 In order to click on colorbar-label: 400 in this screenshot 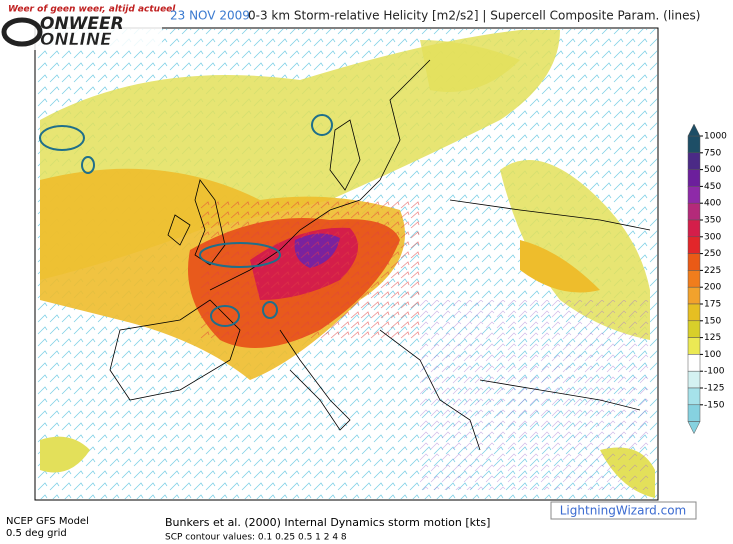, I will do `click(712, 204)`.